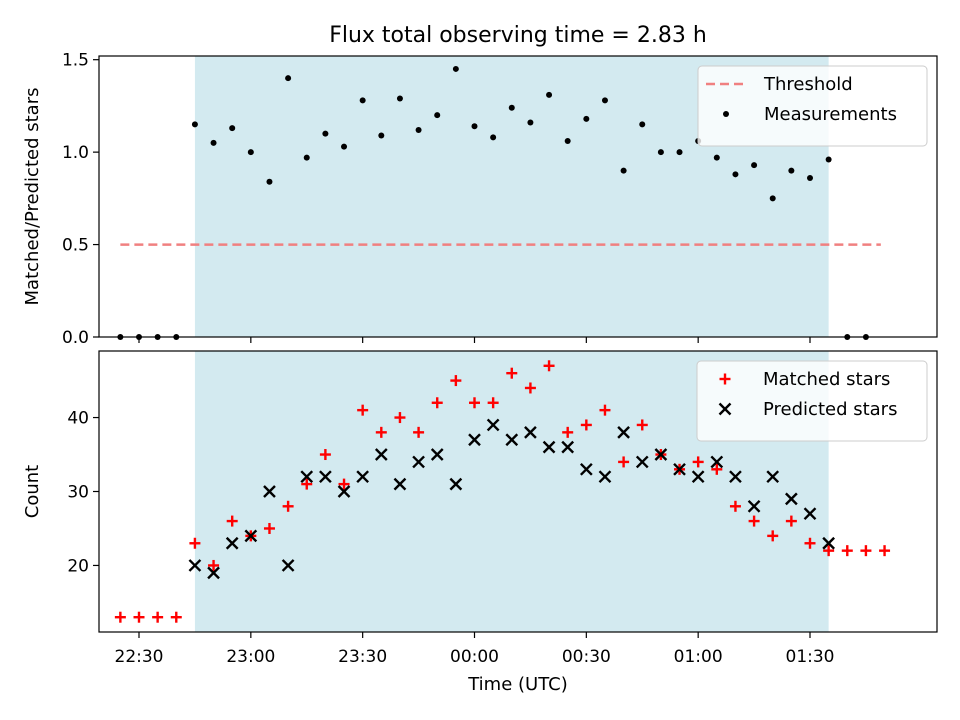  I want to click on legend: Matched stars Predicted stars, so click(812, 401).